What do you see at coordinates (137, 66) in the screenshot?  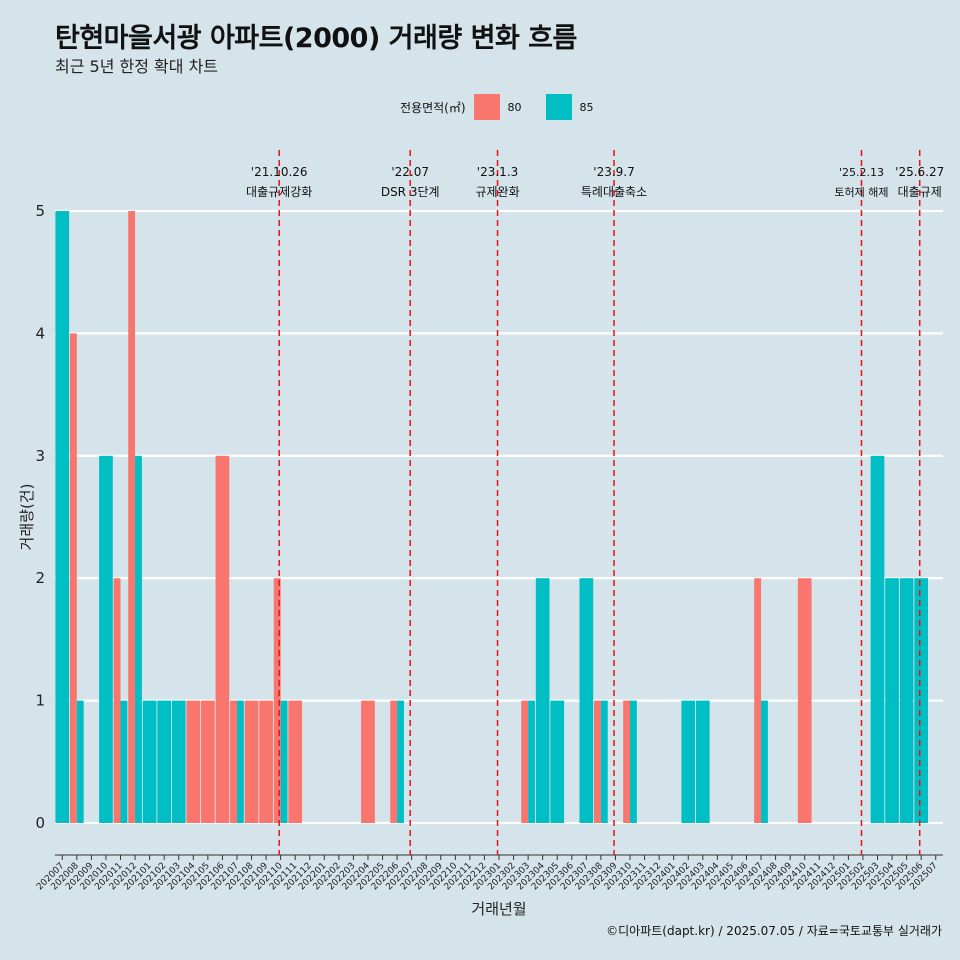 I see `chart-subtitle: 최근 5년 한정 확대 차트` at bounding box center [137, 66].